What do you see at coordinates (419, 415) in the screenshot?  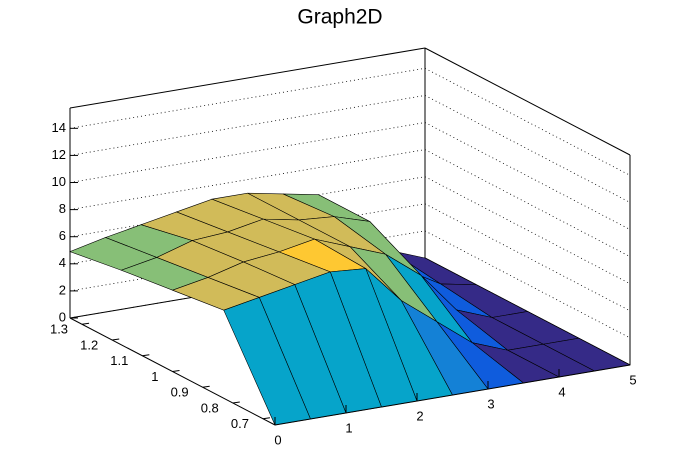 I see `x-tick-label: 2` at bounding box center [419, 415].